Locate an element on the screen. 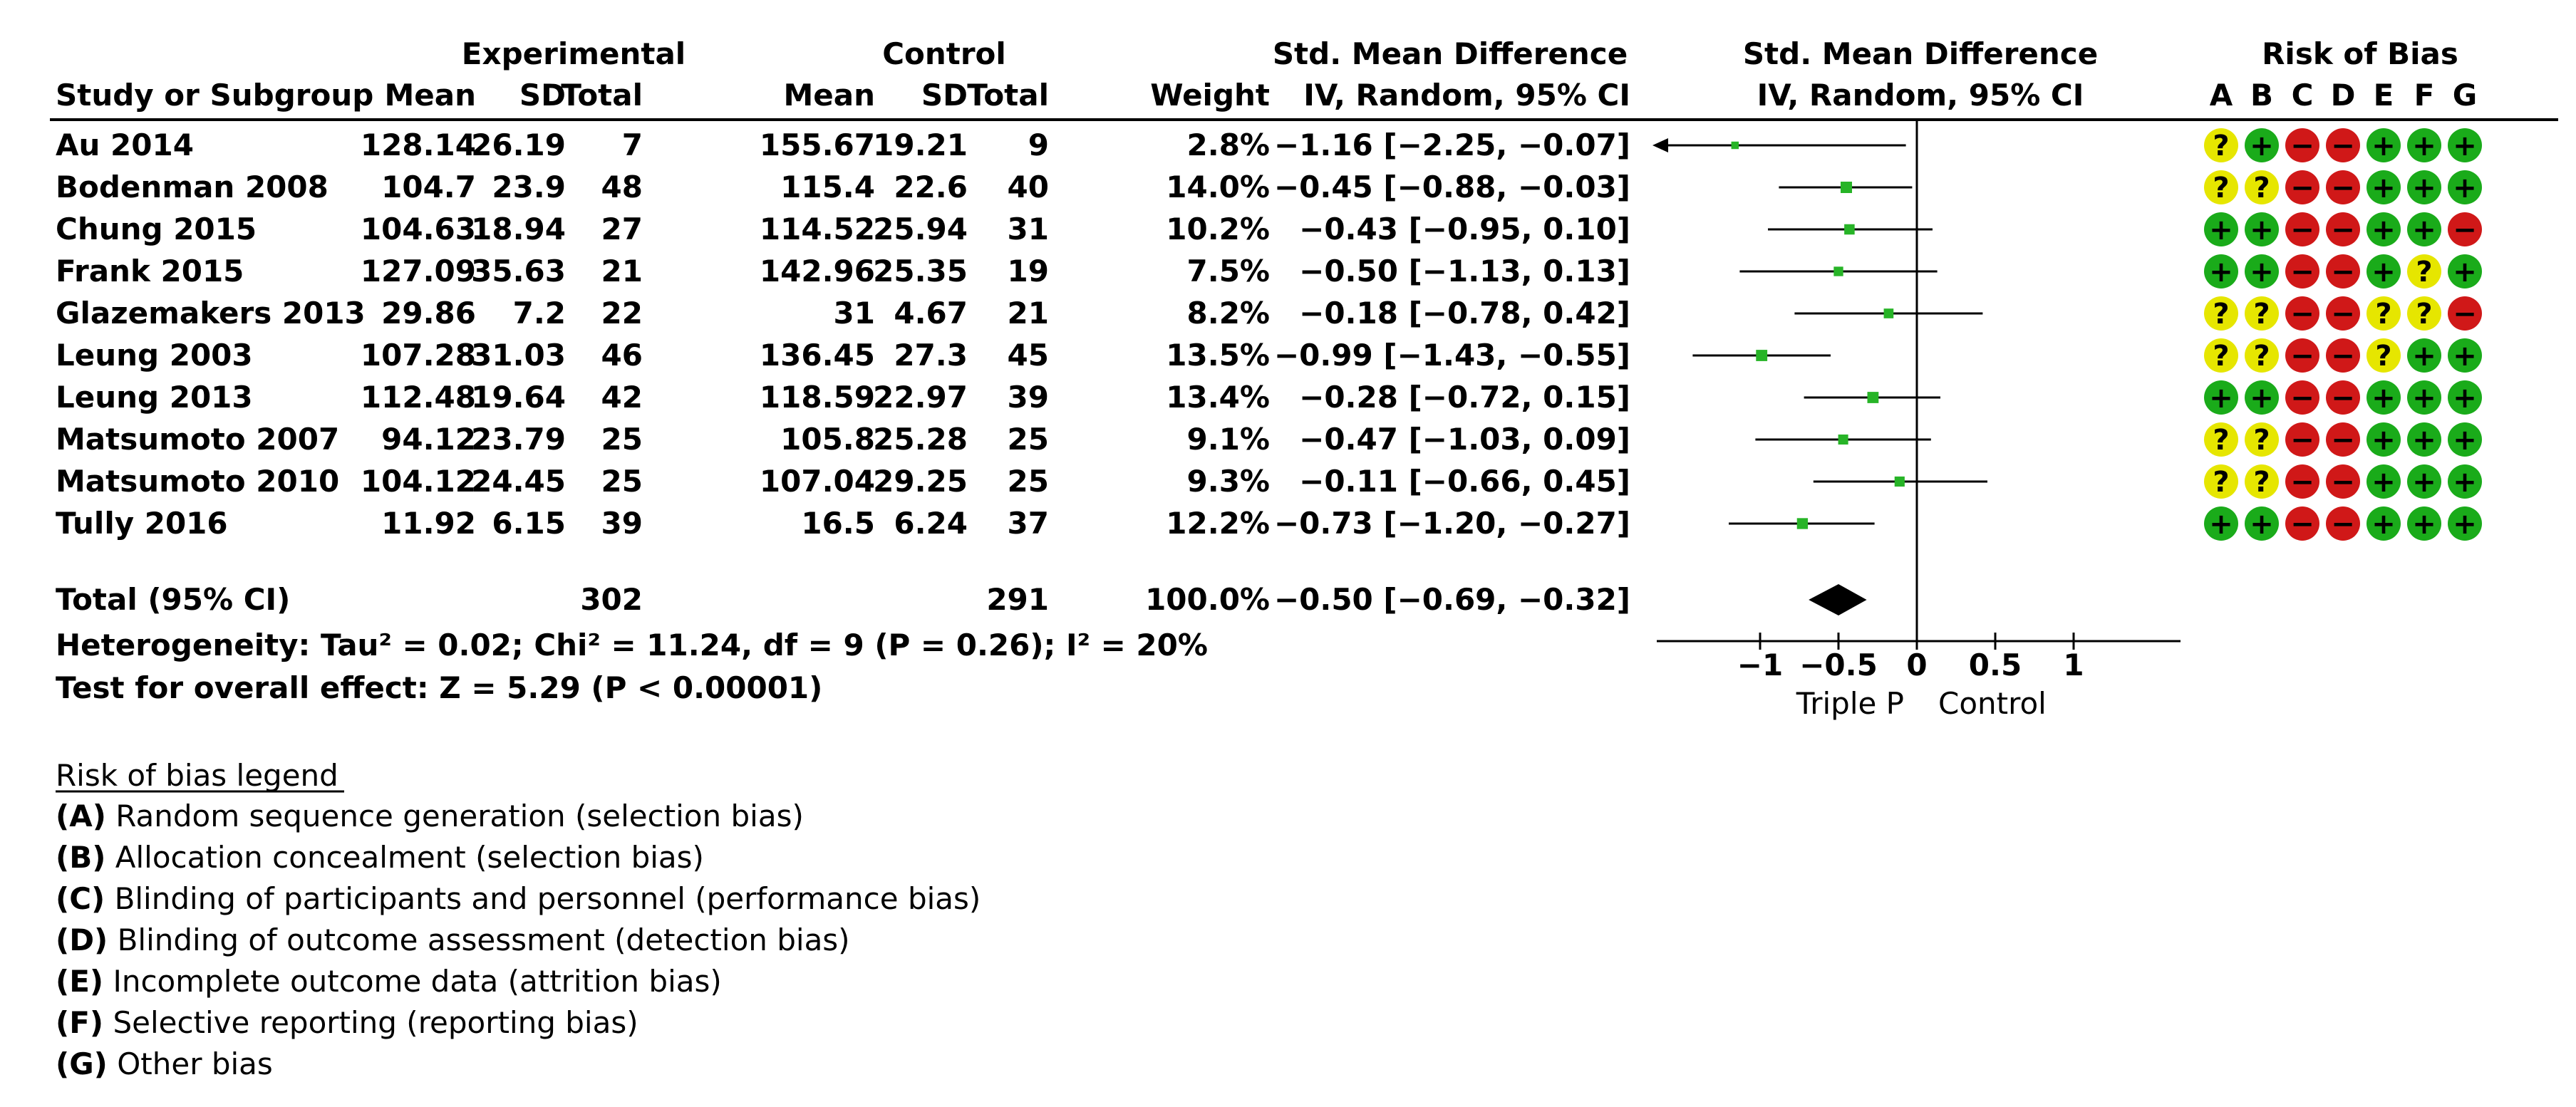 The image size is (2576, 1107). ci-value-text: −0.28 [−0.72, 0.15] is located at coordinates (1465, 397).